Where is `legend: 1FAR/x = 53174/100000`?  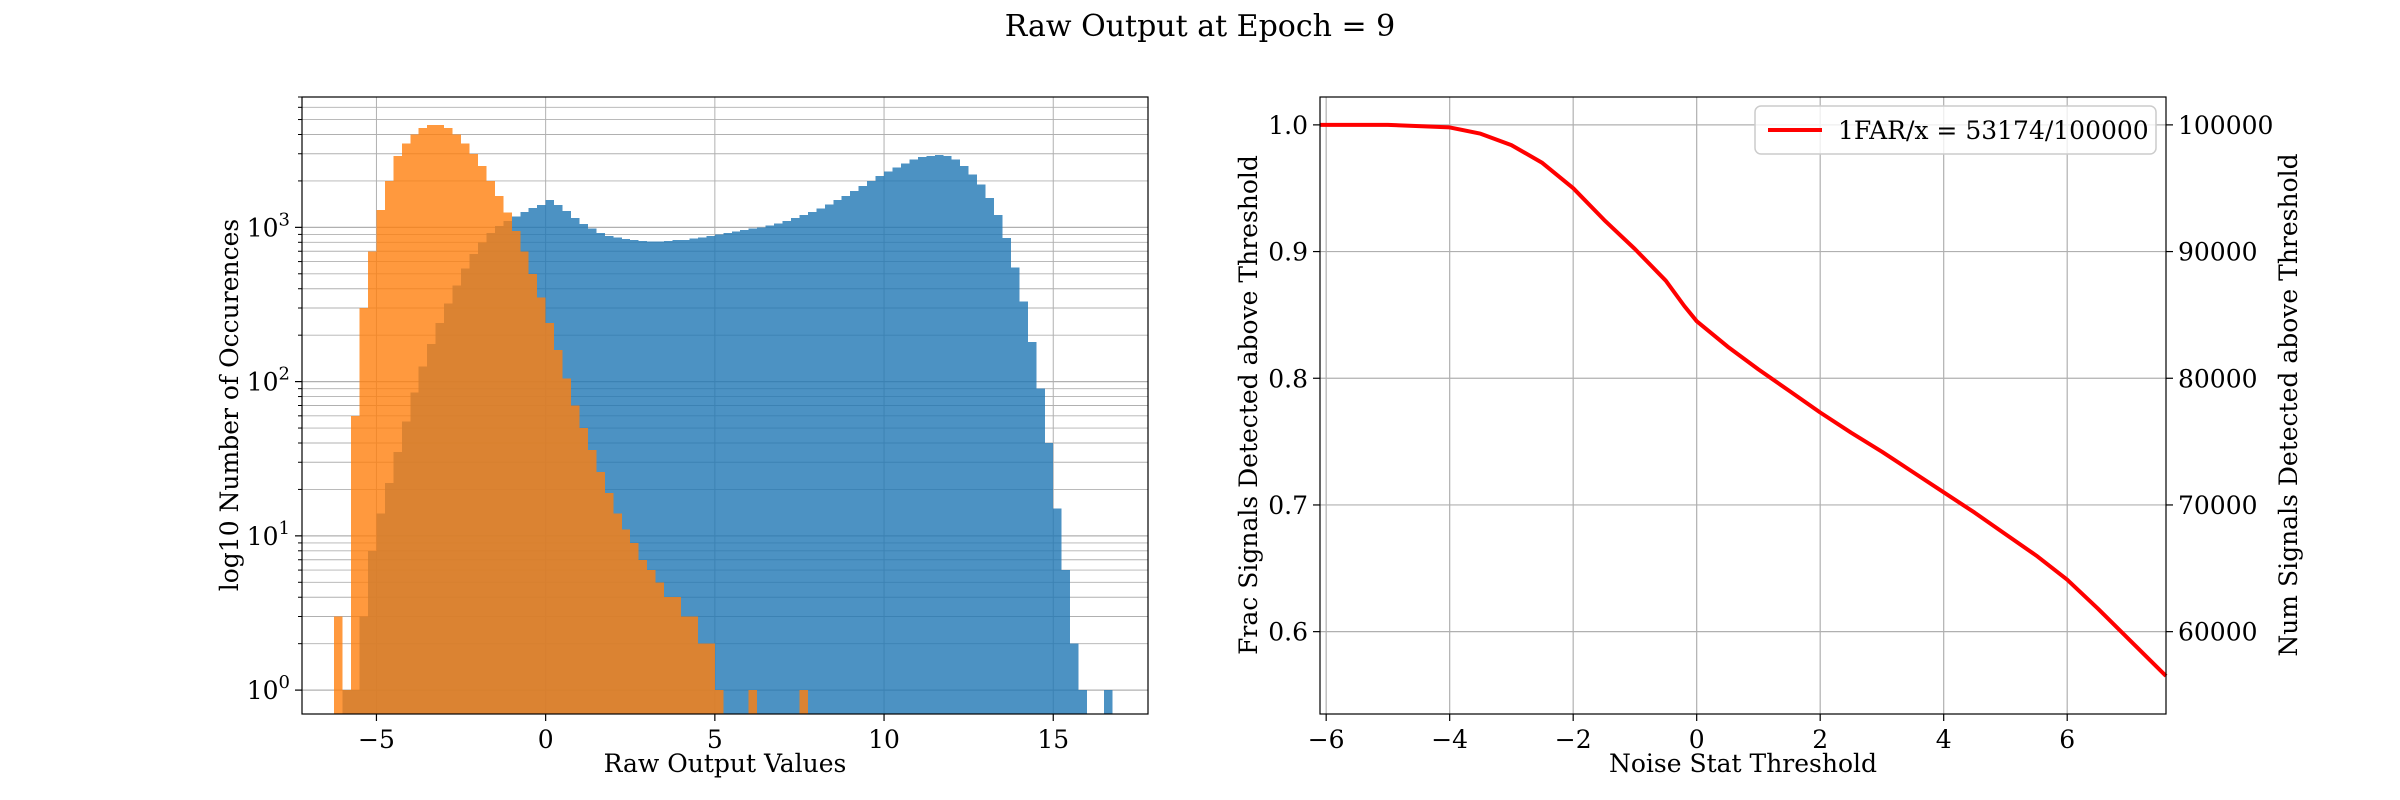
legend: 1FAR/x = 53174/100000 is located at coordinates (1955, 130).